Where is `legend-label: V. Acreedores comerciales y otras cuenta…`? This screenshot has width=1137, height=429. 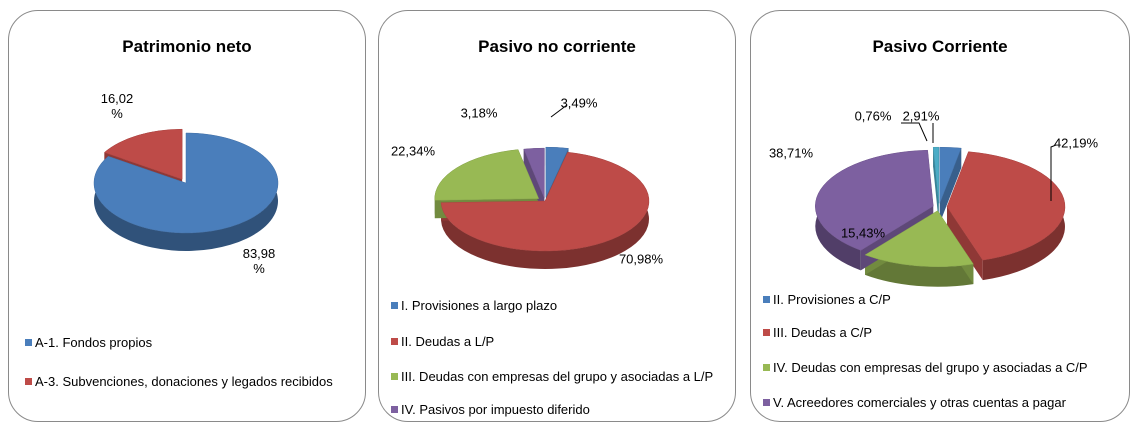 legend-label: V. Acreedores comerciales y otras cuenta… is located at coordinates (919, 402).